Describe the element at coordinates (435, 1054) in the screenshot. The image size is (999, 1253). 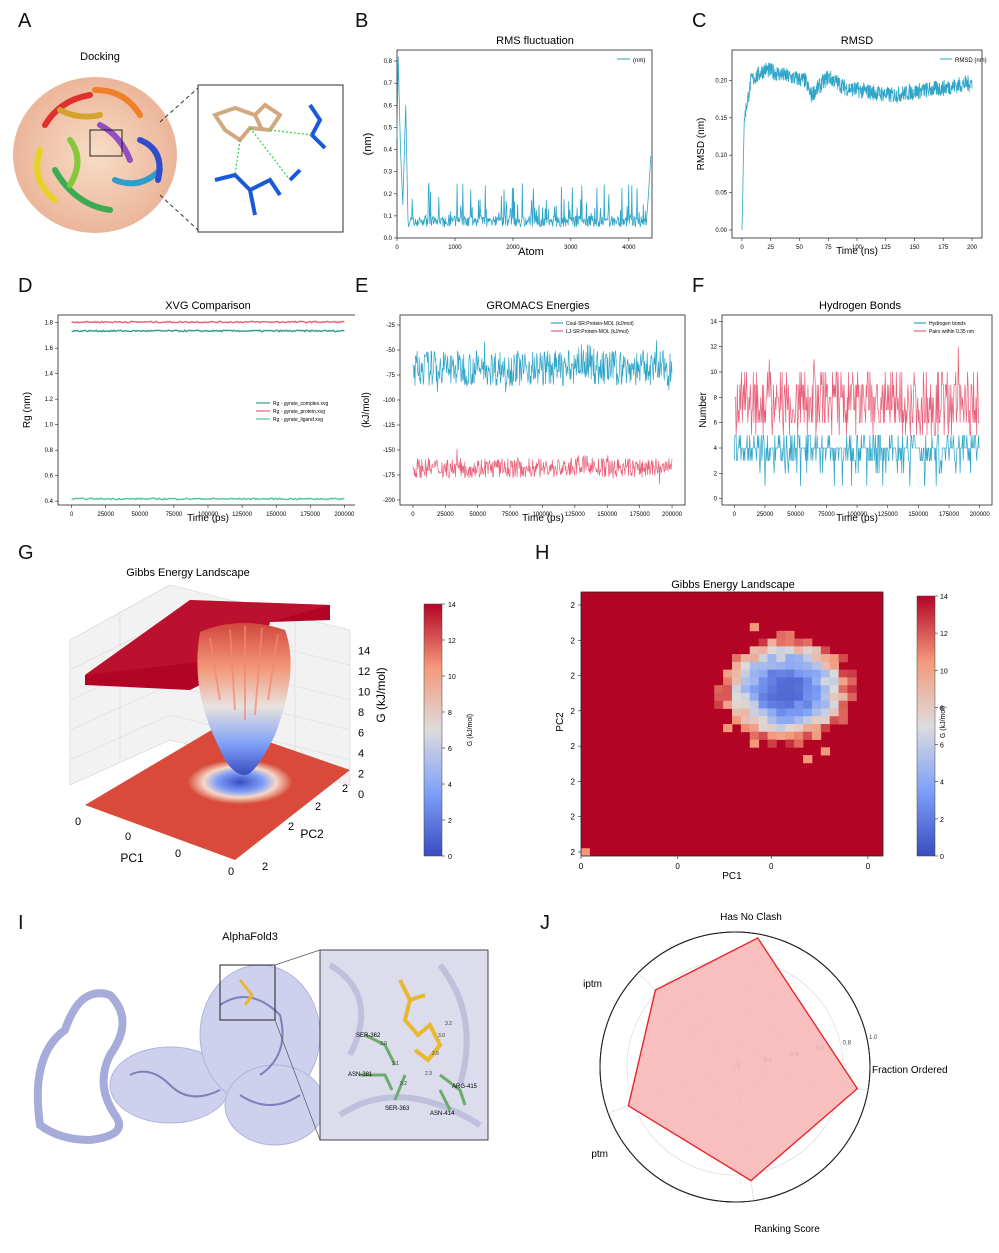
I see `i-distance-5: 2.6` at that location.